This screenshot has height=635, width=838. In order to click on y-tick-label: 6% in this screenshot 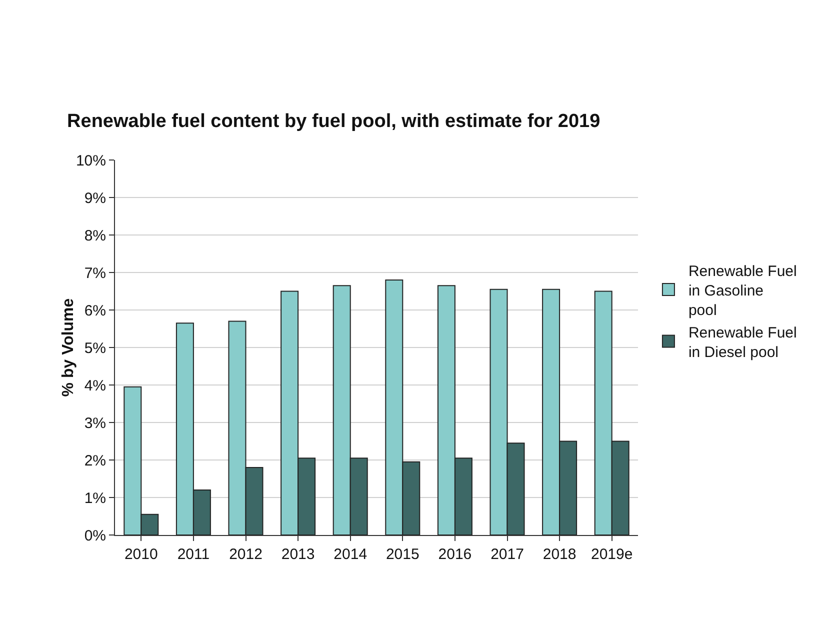, I will do `click(95, 311)`.